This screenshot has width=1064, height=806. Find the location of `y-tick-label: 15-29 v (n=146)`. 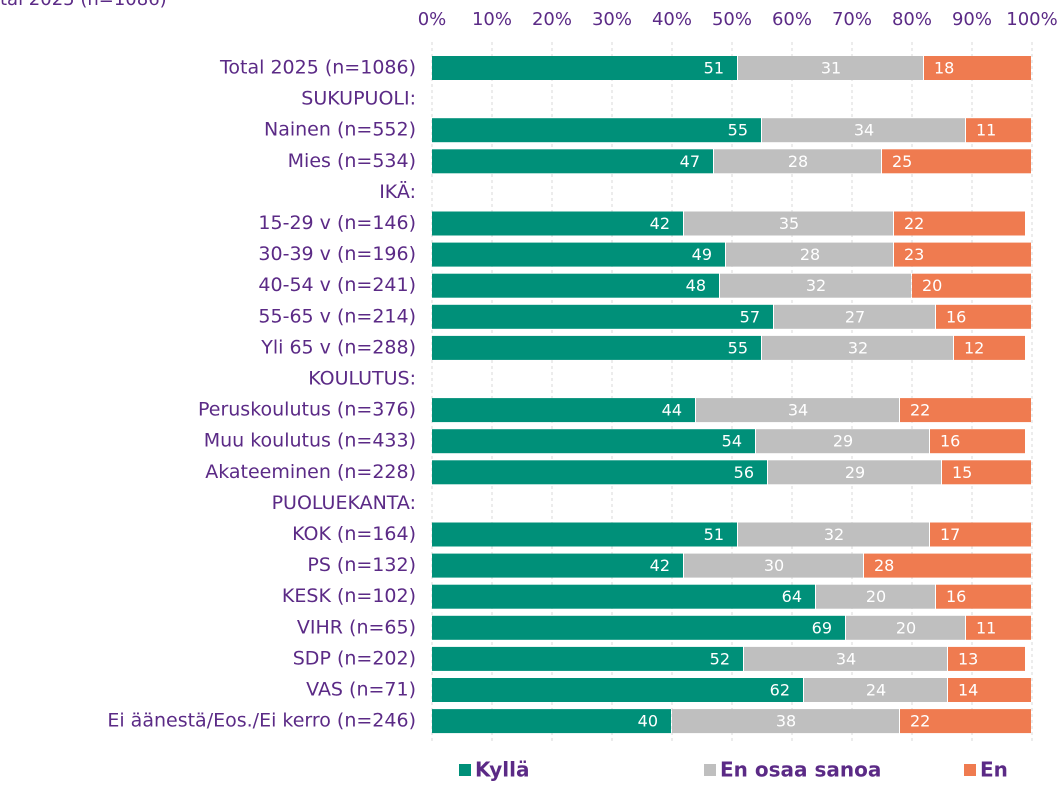

y-tick-label: 15-29 v (n=146) is located at coordinates (337, 223).